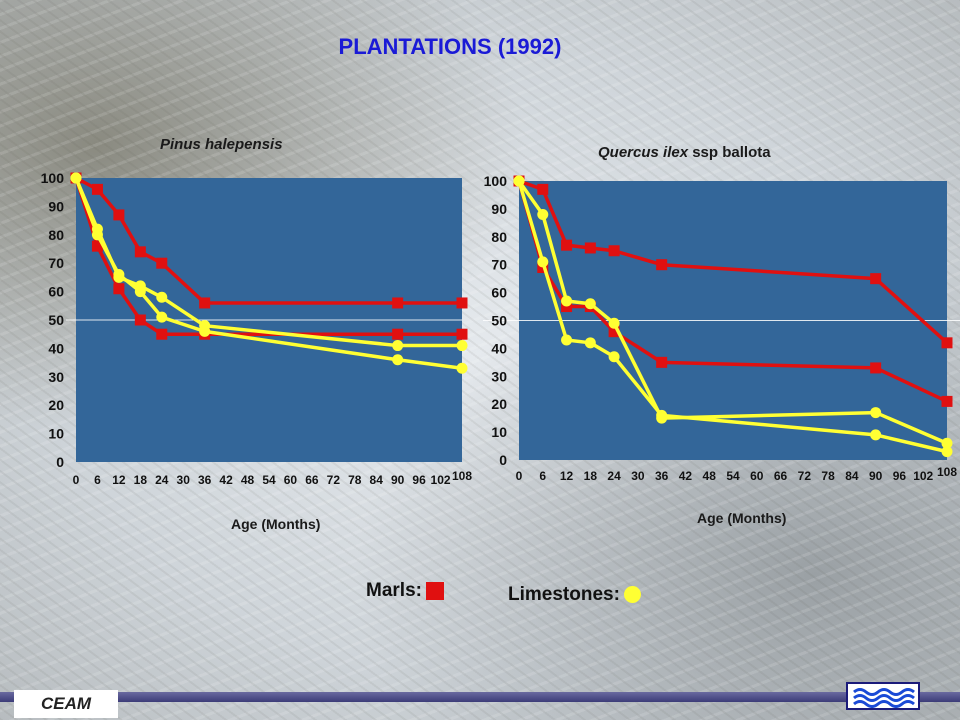 The image size is (960, 720). I want to click on footer-bar, so click(480, 697).